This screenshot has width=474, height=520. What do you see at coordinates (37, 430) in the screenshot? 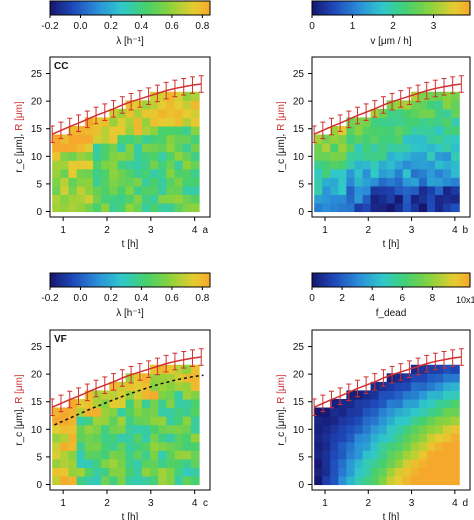
I see `y-tick-label: 10` at bounding box center [37, 430].